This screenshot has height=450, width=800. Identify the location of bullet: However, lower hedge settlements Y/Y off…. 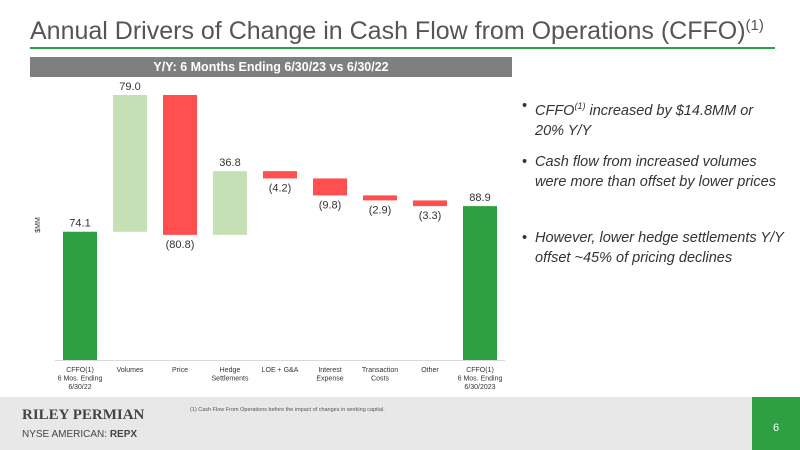
(653, 248).